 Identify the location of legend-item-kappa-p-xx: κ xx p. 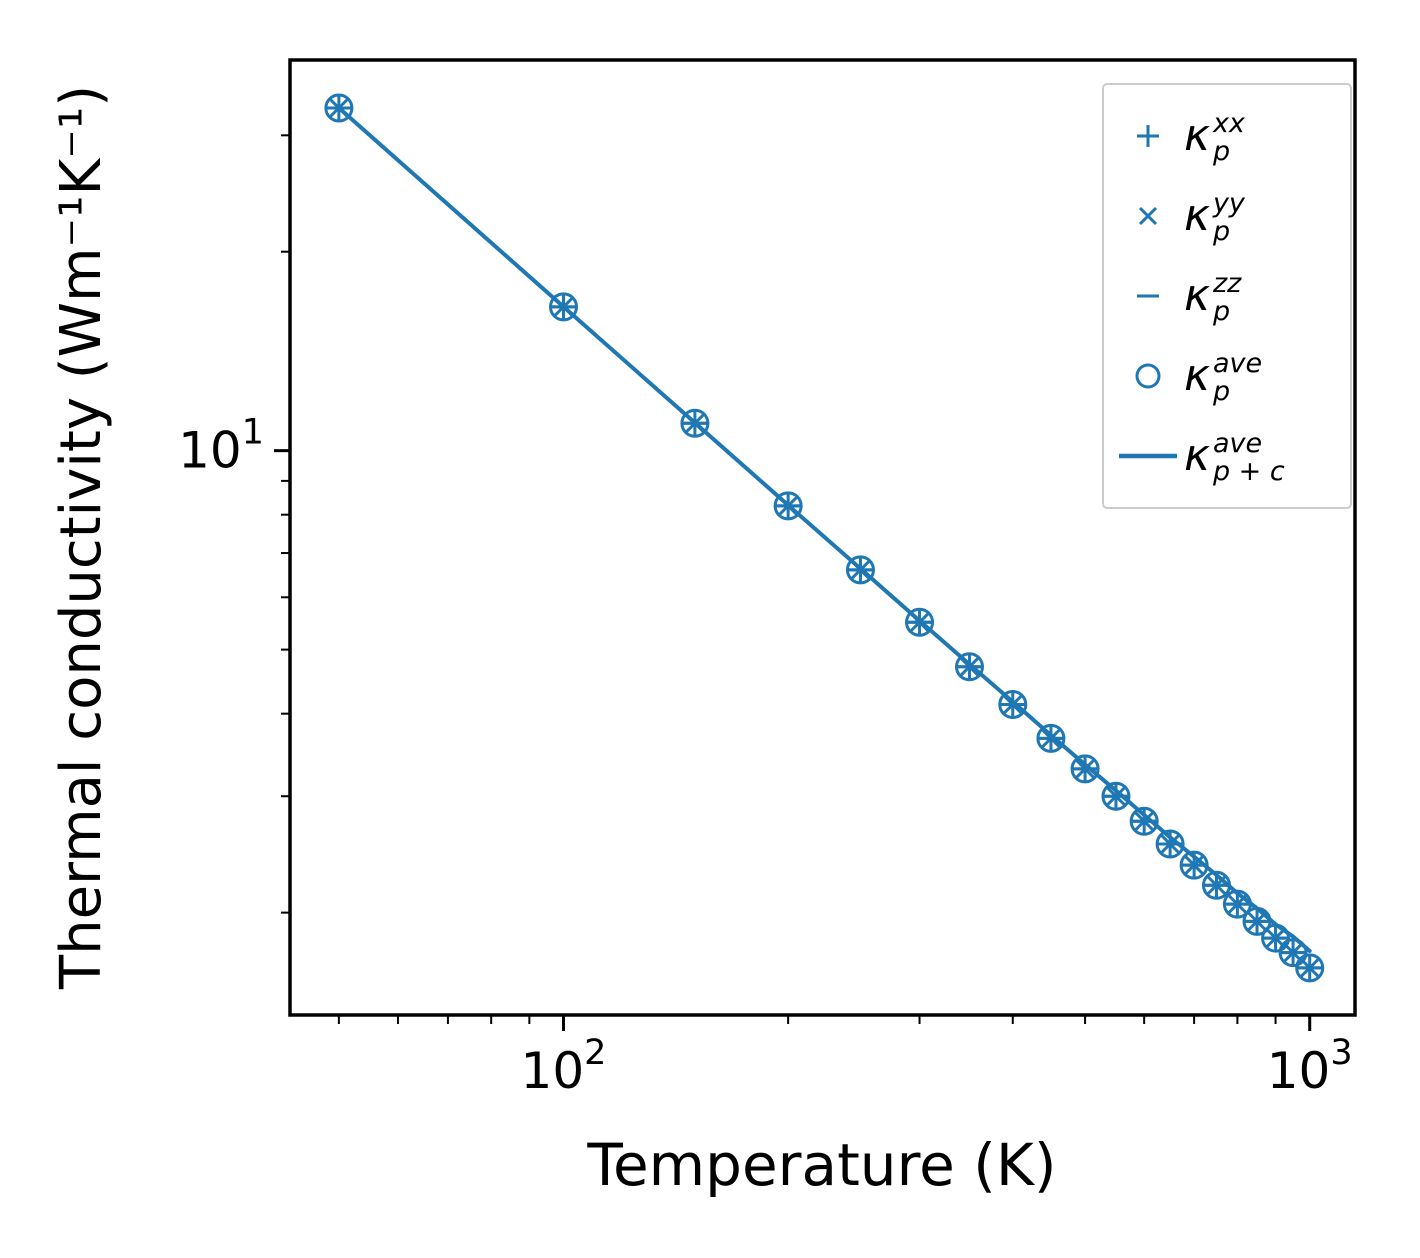
(1227, 136).